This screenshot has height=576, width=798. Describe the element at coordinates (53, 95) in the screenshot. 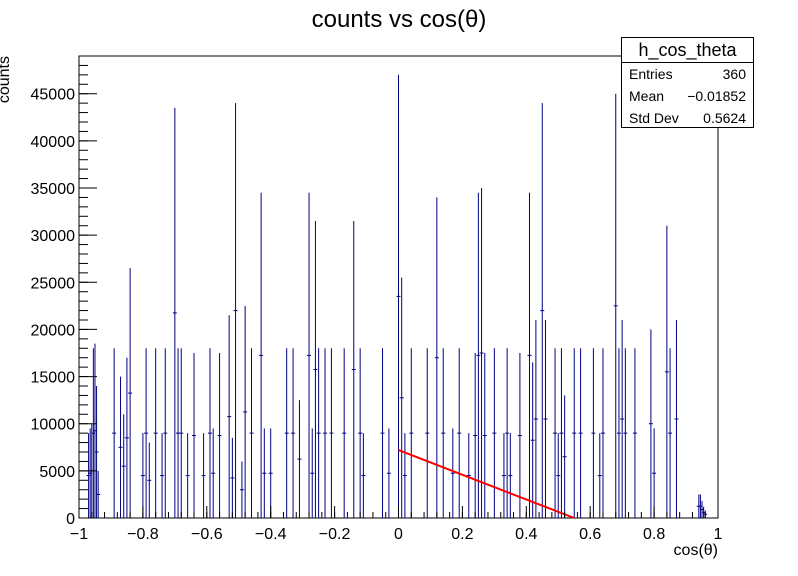

I see `y-tick-label: 45000` at that location.